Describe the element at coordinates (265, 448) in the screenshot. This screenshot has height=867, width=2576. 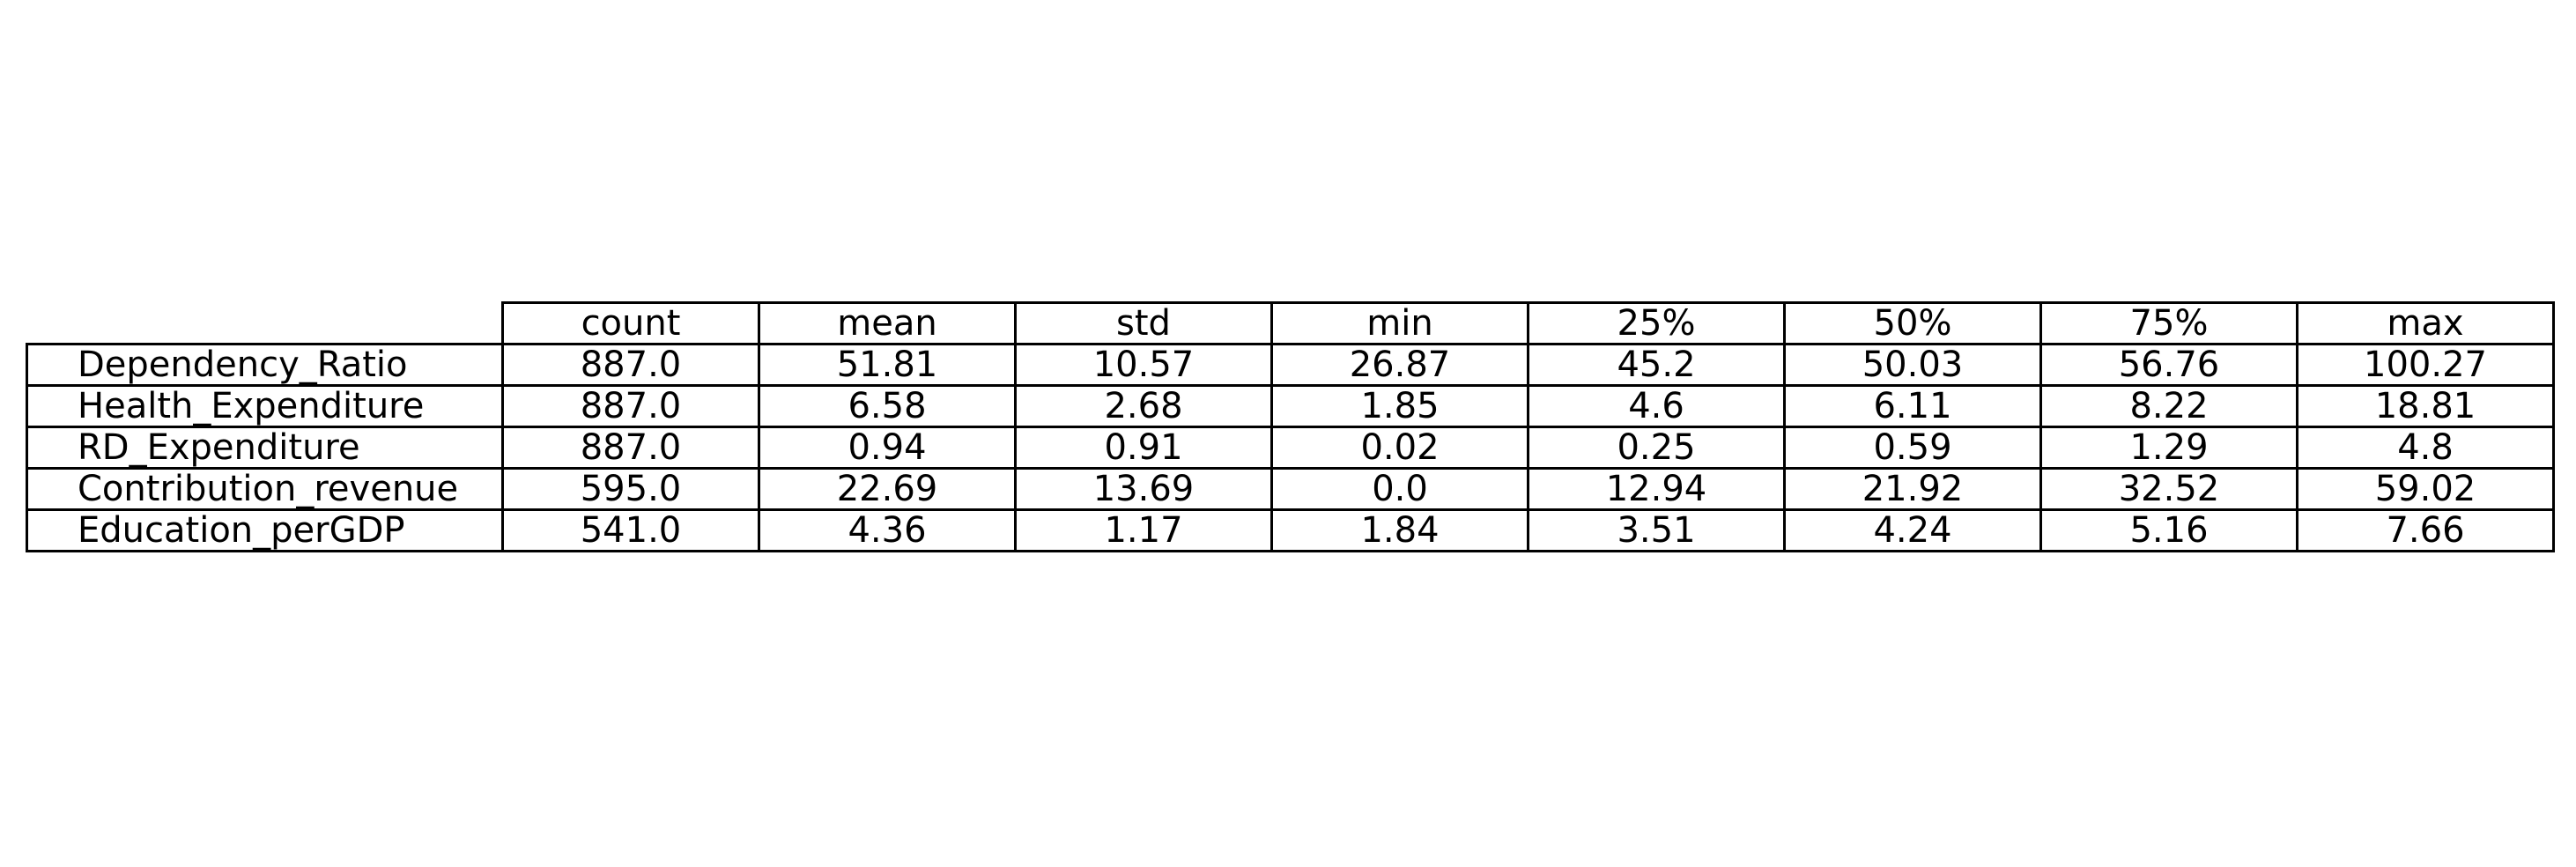
I see `row-label: RD_Expenditure` at that location.